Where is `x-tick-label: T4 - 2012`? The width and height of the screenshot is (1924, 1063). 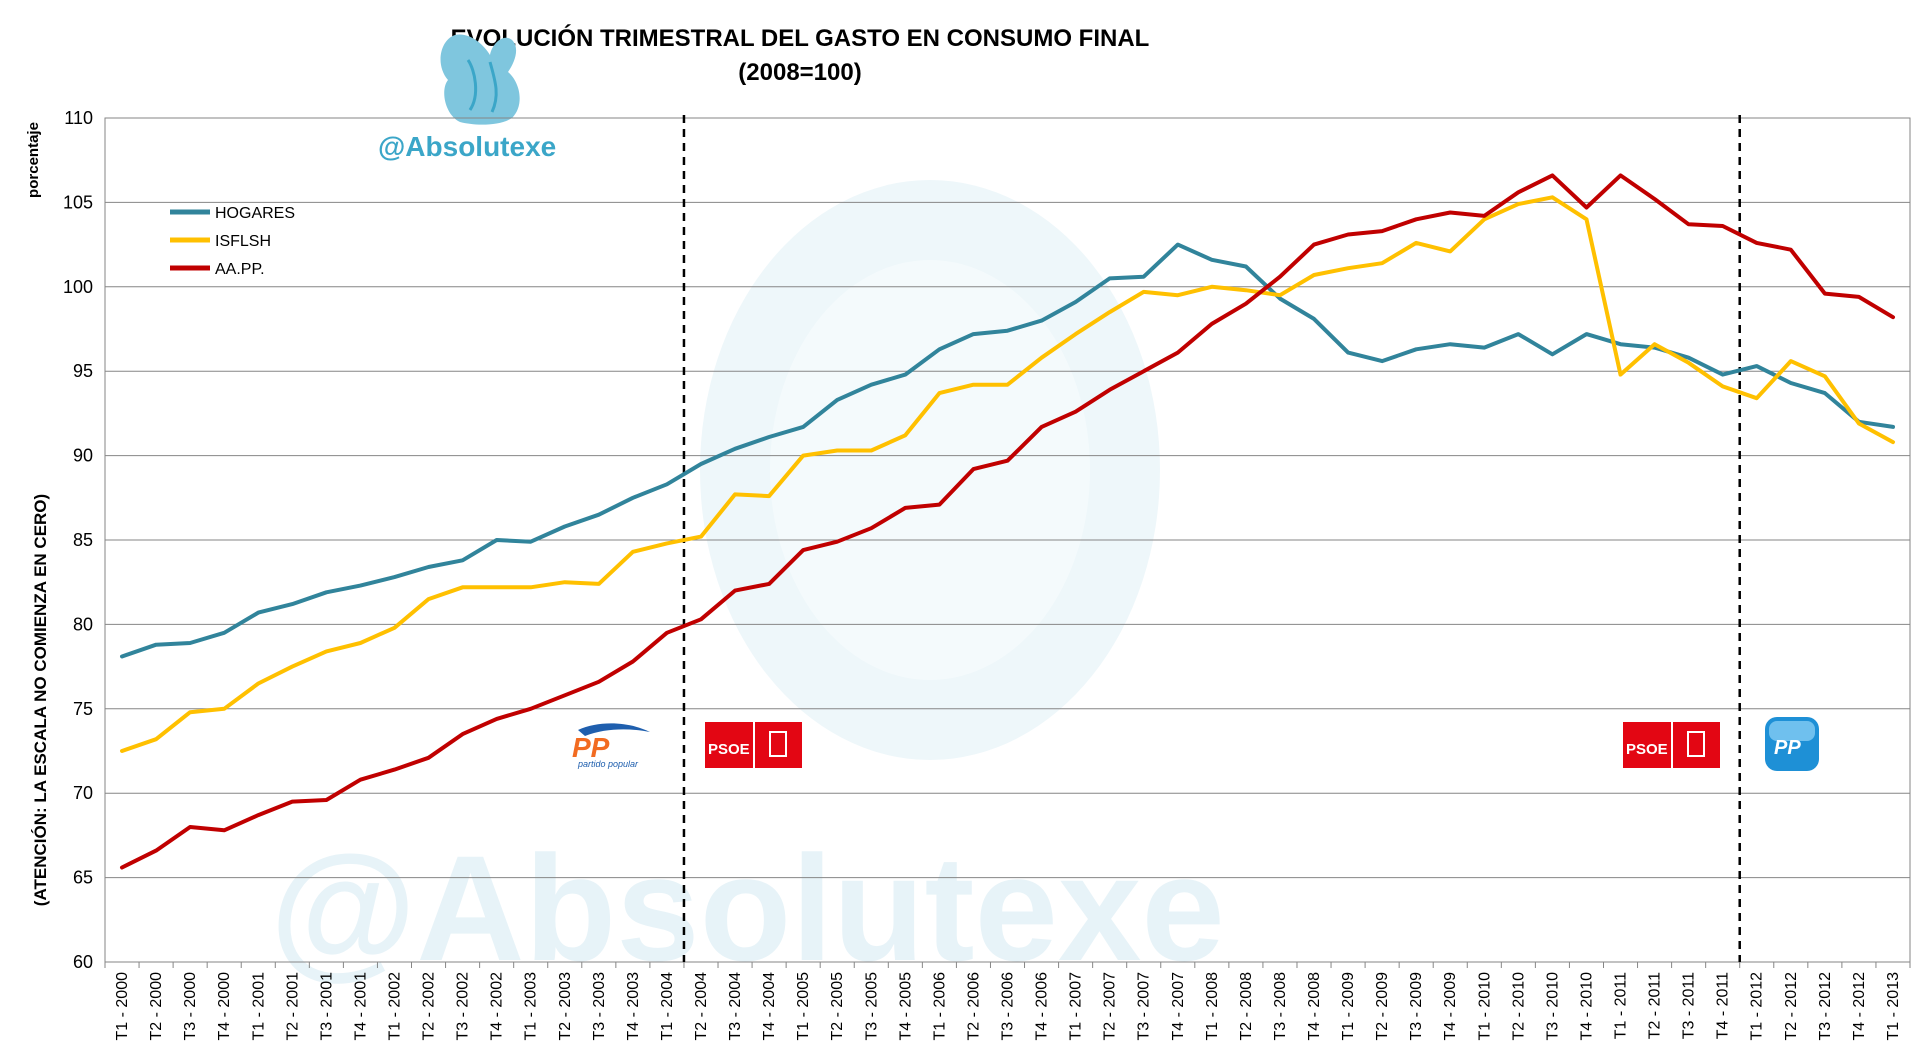 x-tick-label: T4 - 2012 is located at coordinates (1859, 1006).